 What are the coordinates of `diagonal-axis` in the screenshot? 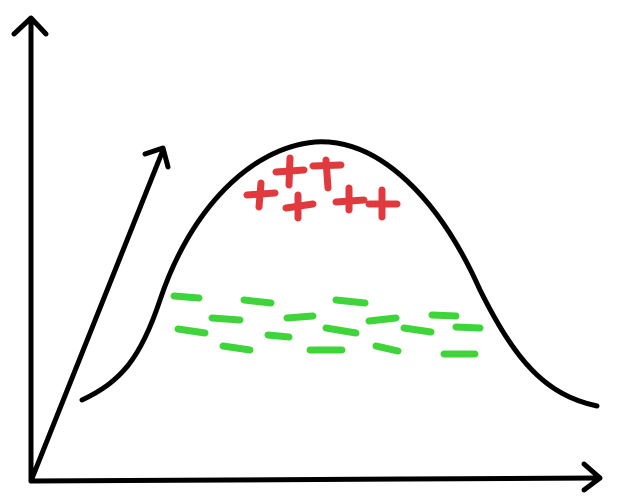 It's located at (97, 315).